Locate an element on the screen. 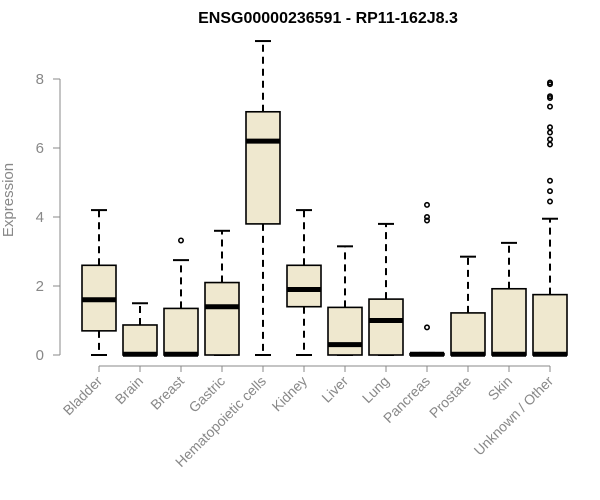  x-tick-label: Liver is located at coordinates (334, 389).